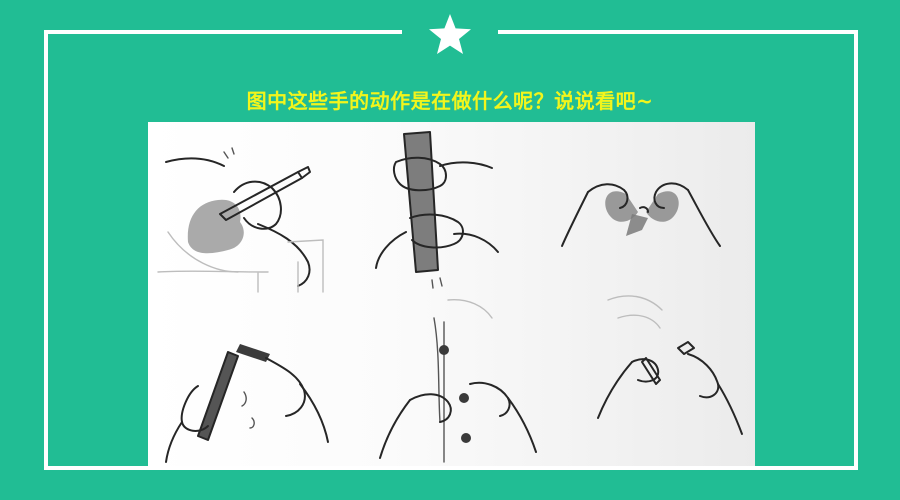  What do you see at coordinates (450, 101) in the screenshot?
I see `page-title: 图中这些手的动作是在做什么呢？说说看吧~` at bounding box center [450, 101].